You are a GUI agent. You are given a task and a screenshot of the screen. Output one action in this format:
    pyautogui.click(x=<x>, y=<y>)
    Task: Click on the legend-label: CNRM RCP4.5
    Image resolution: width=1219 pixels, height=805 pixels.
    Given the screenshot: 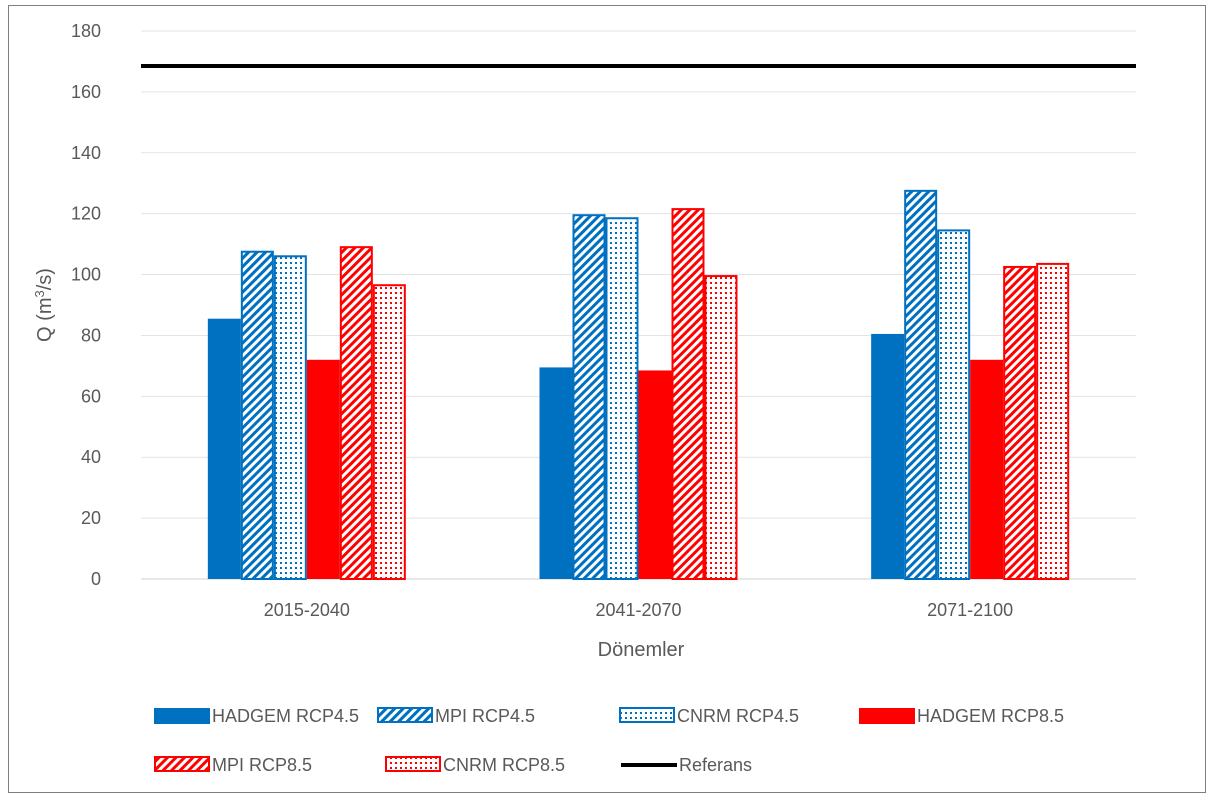 What is the action you would take?
    pyautogui.click(x=738, y=716)
    